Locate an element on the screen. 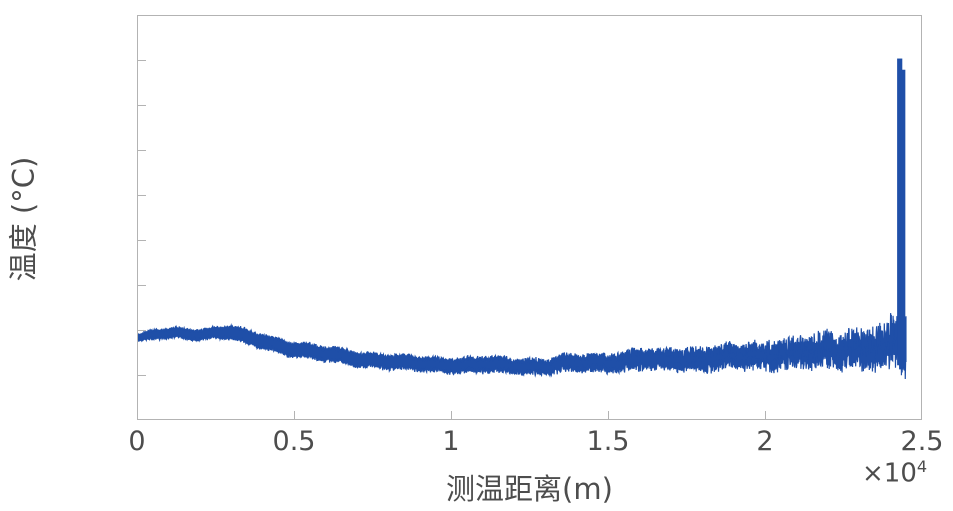 Image resolution: width=953 pixels, height=511 pixels. x-axis-label: 测温距离(m) is located at coordinates (529, 489).